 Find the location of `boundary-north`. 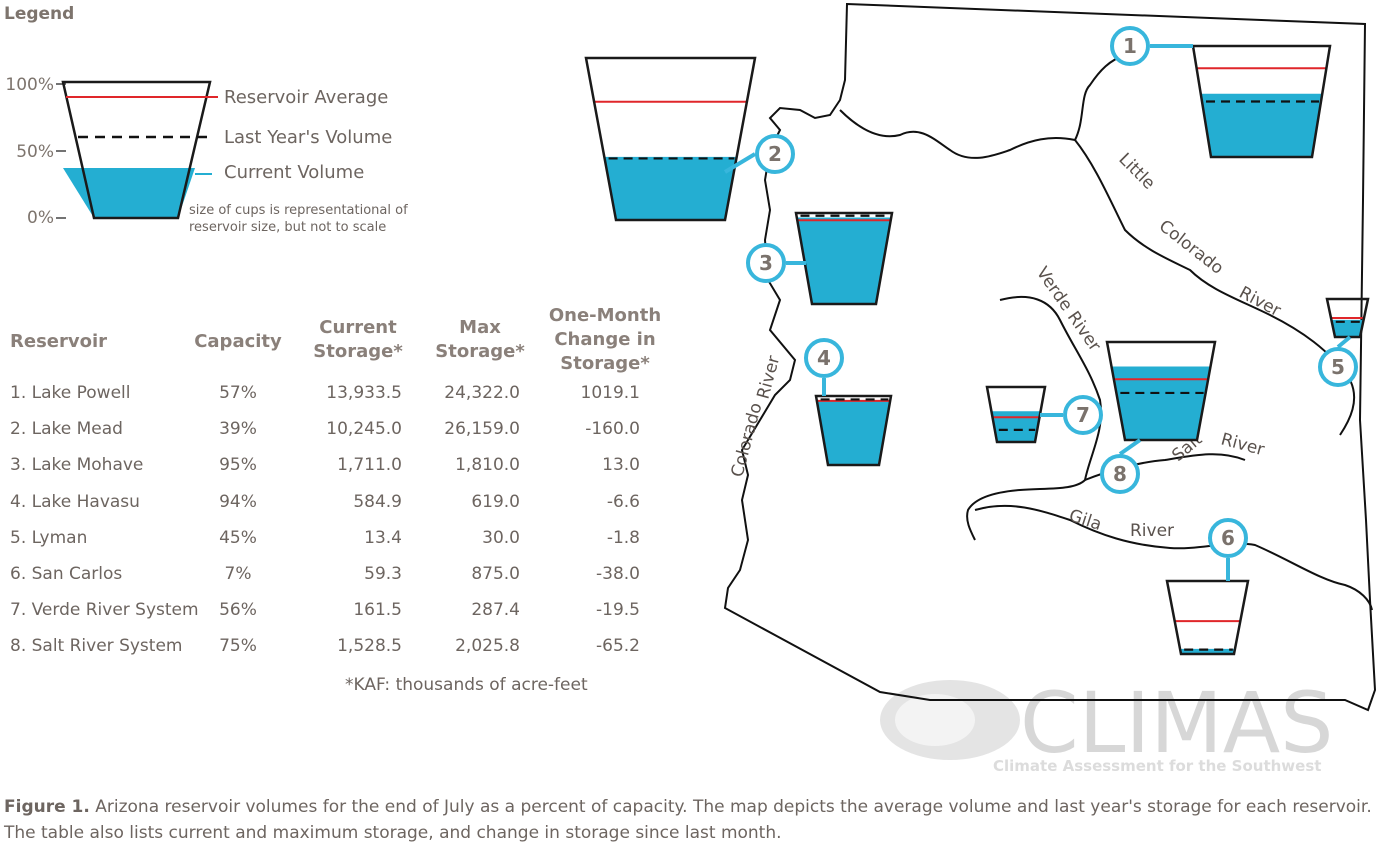

boundary-north is located at coordinates (982, 106).